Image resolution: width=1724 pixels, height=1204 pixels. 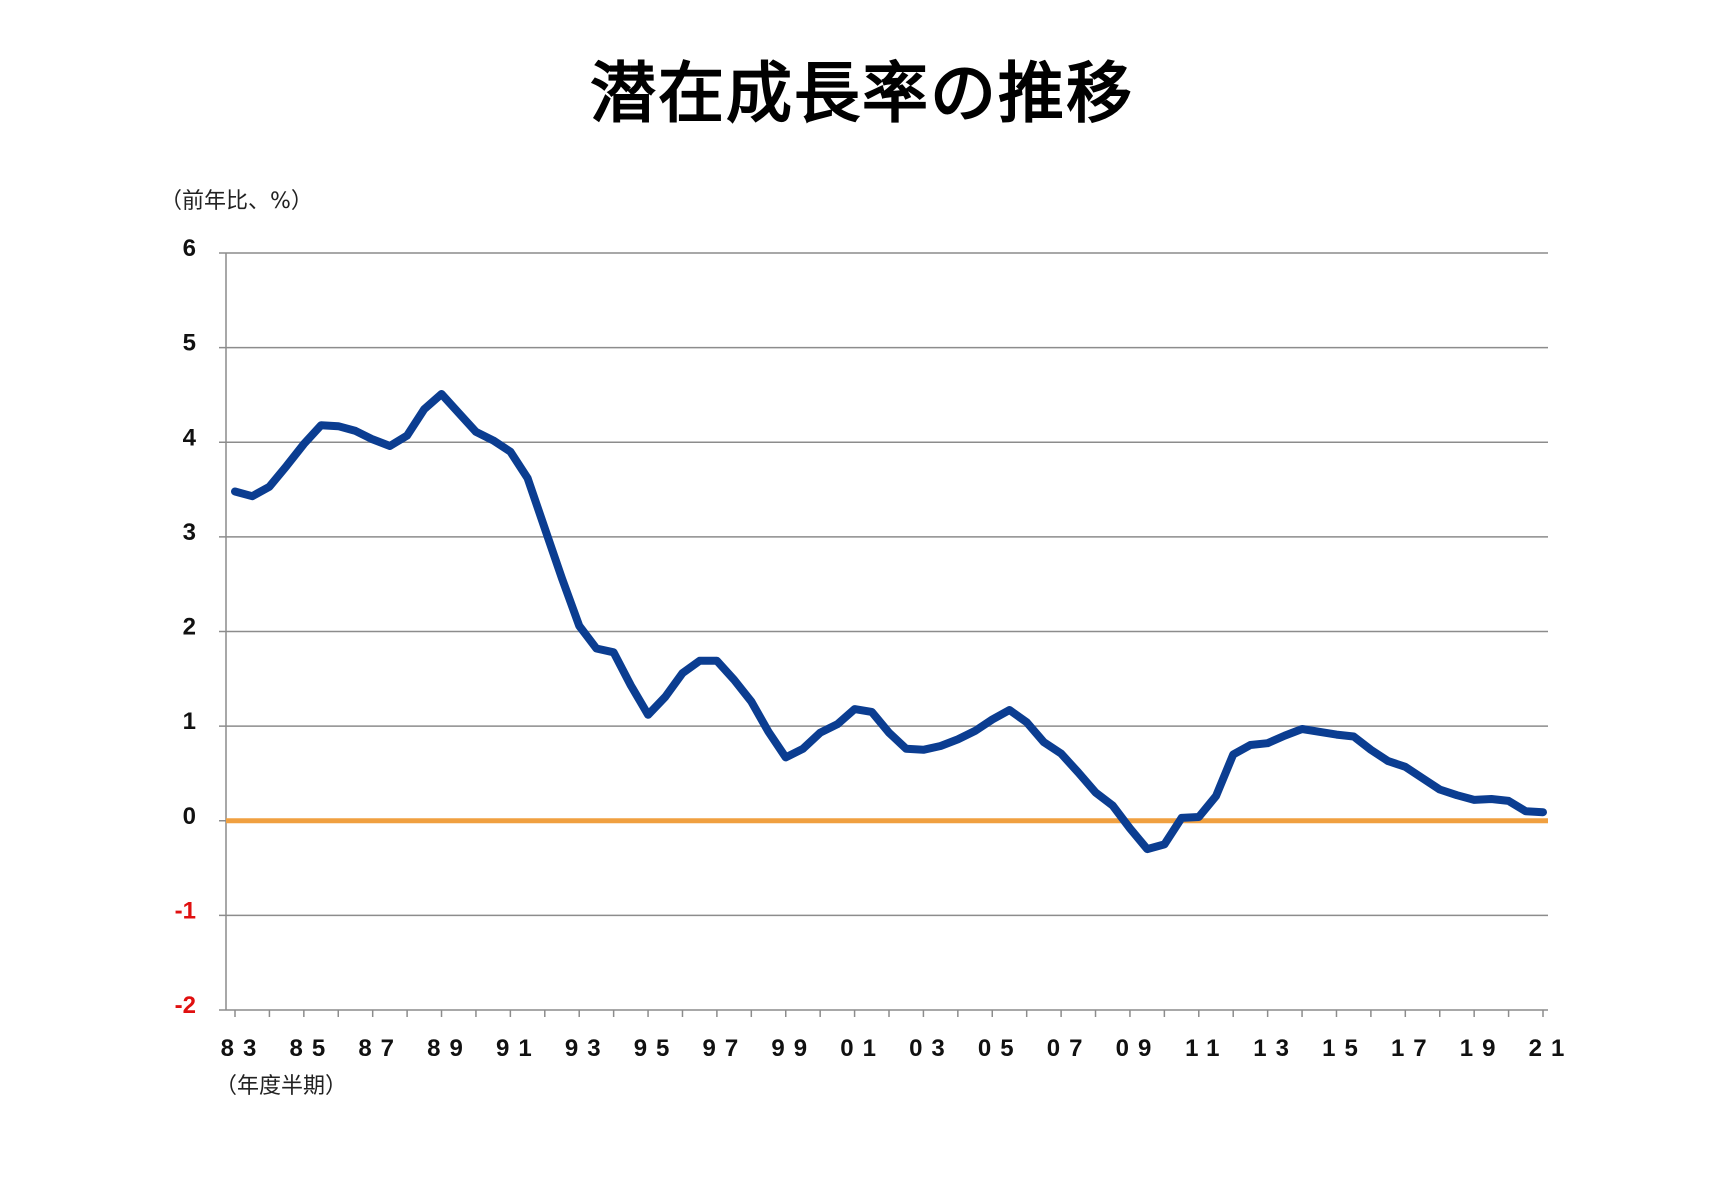 What do you see at coordinates (1000, 1048) in the screenshot?
I see `x-tick-label: 05` at bounding box center [1000, 1048].